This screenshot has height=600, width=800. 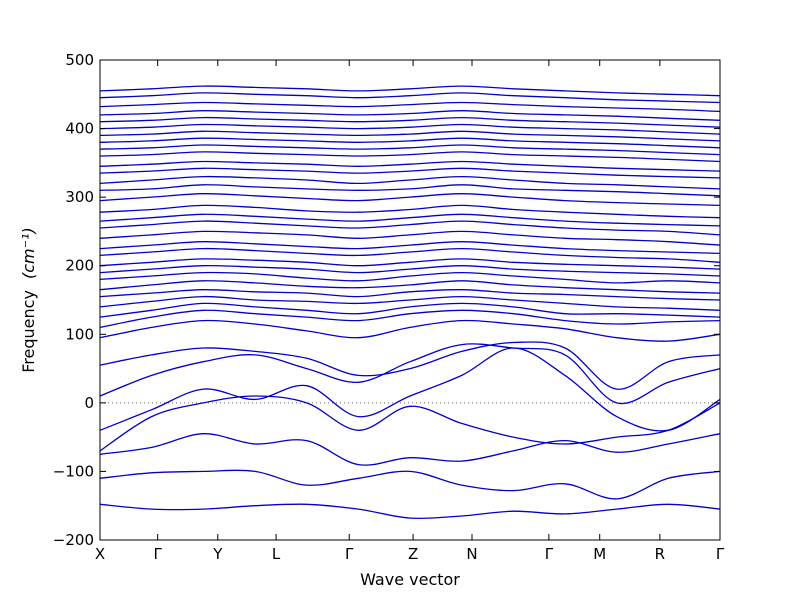 I want to click on y-tick-label: 500, so click(x=79, y=60).